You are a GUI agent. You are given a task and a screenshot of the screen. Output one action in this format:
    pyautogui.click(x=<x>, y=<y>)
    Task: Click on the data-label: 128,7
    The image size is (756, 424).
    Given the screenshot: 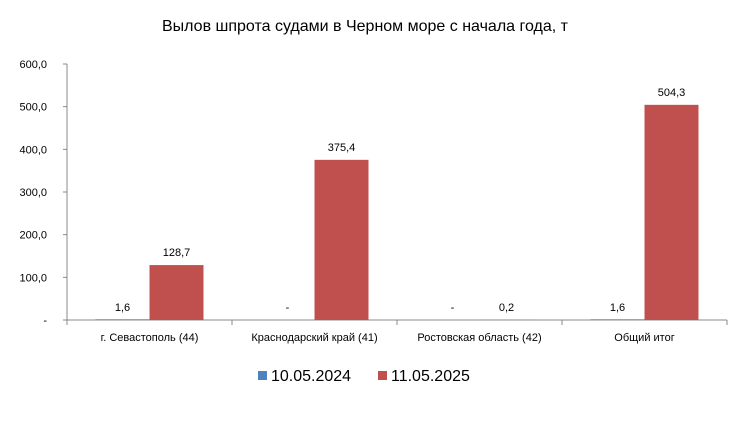 What is the action you would take?
    pyautogui.click(x=177, y=253)
    